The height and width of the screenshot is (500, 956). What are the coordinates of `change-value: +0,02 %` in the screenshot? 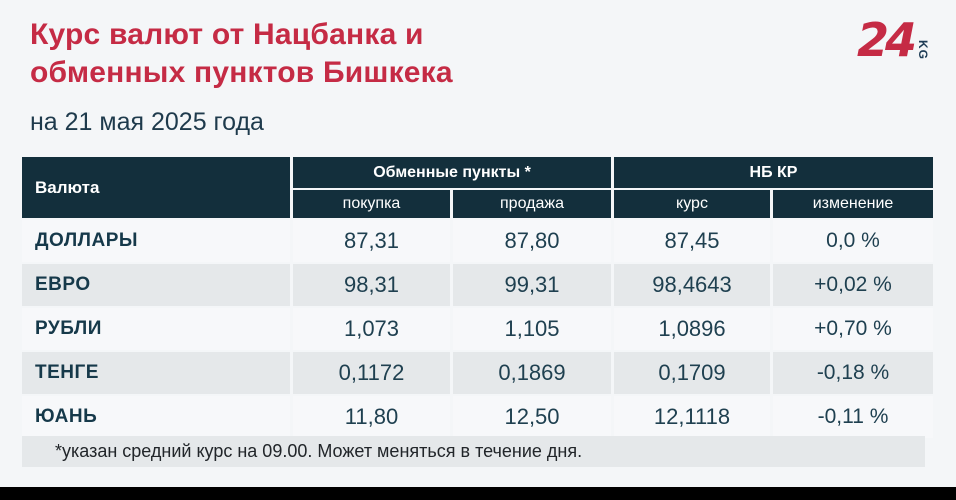 It's located at (853, 285).